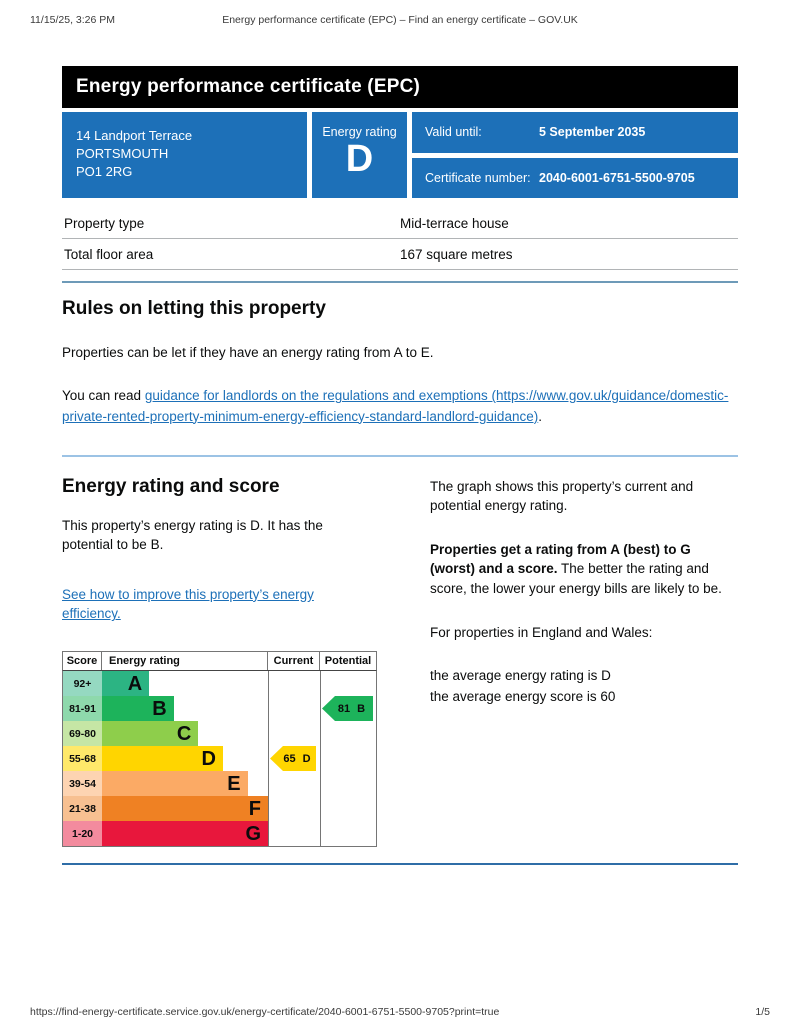 The image size is (800, 1033). I want to click on score-column-header: Score, so click(82, 661).